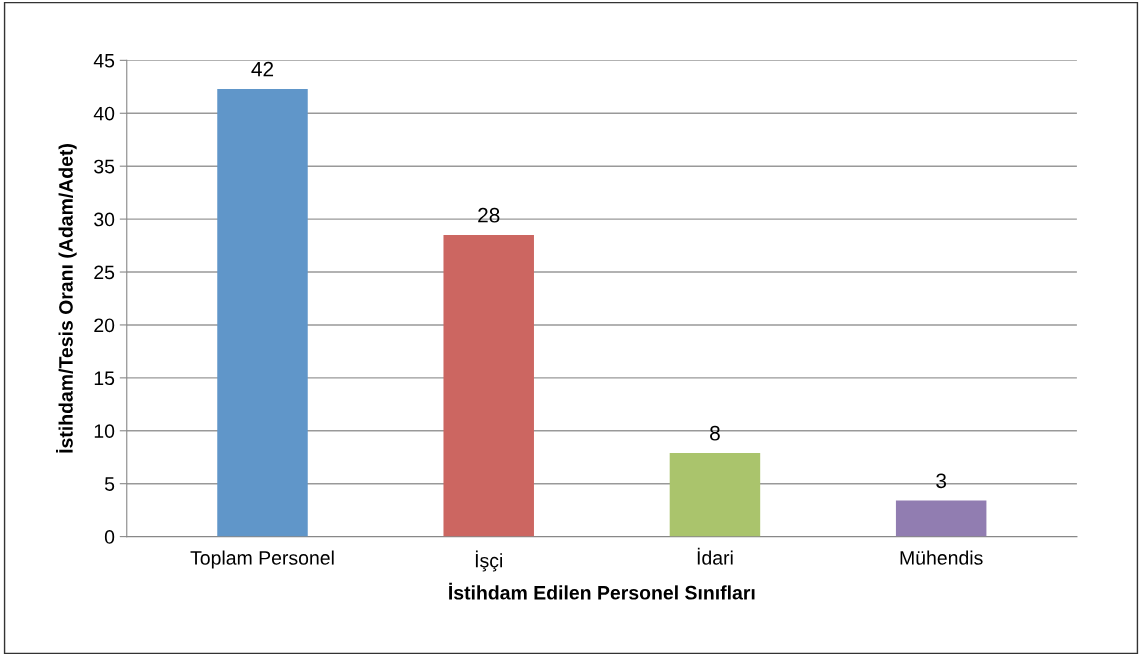  What do you see at coordinates (262, 559) in the screenshot?
I see `x-tick-label: Toplam Personel` at bounding box center [262, 559].